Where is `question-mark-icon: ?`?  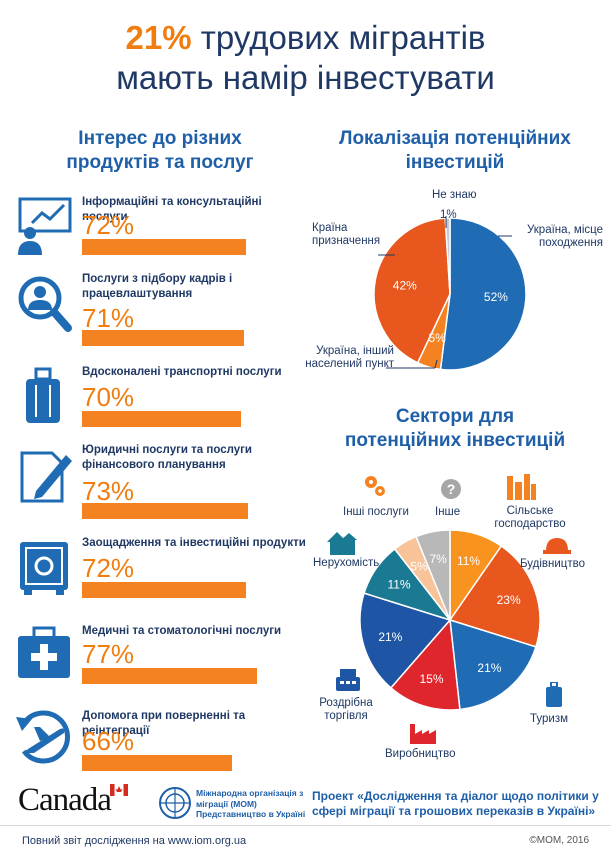 question-mark-icon: ? is located at coordinates (451, 489).